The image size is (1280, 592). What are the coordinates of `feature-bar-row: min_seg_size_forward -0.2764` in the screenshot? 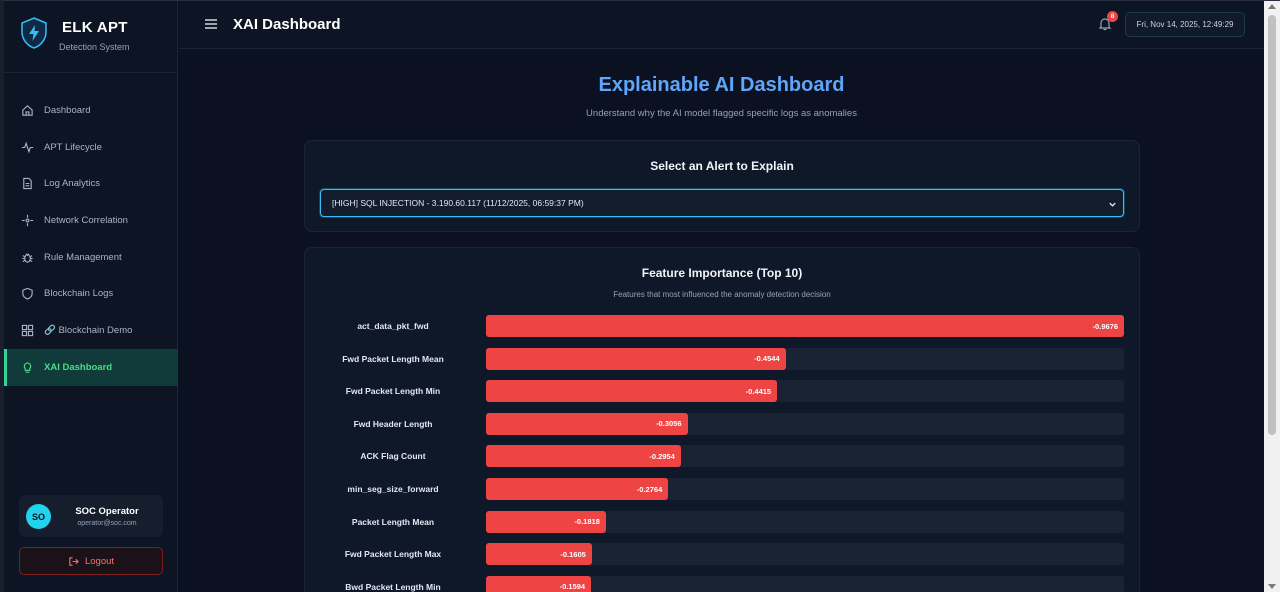 It's located at (723, 489).